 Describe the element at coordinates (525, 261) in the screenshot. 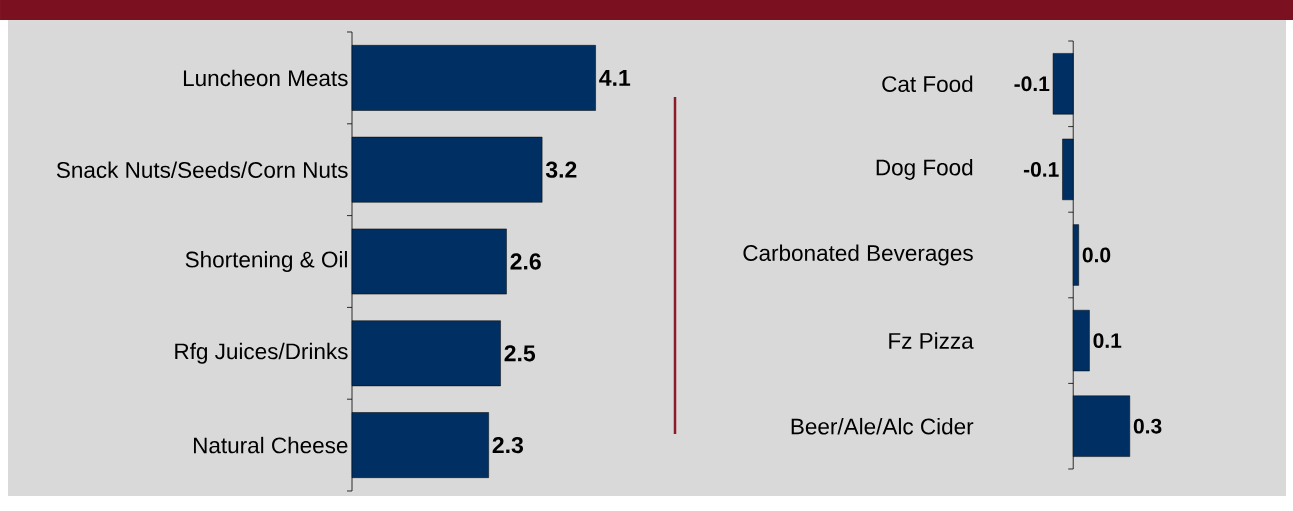

I see `data-label: 2.6` at that location.